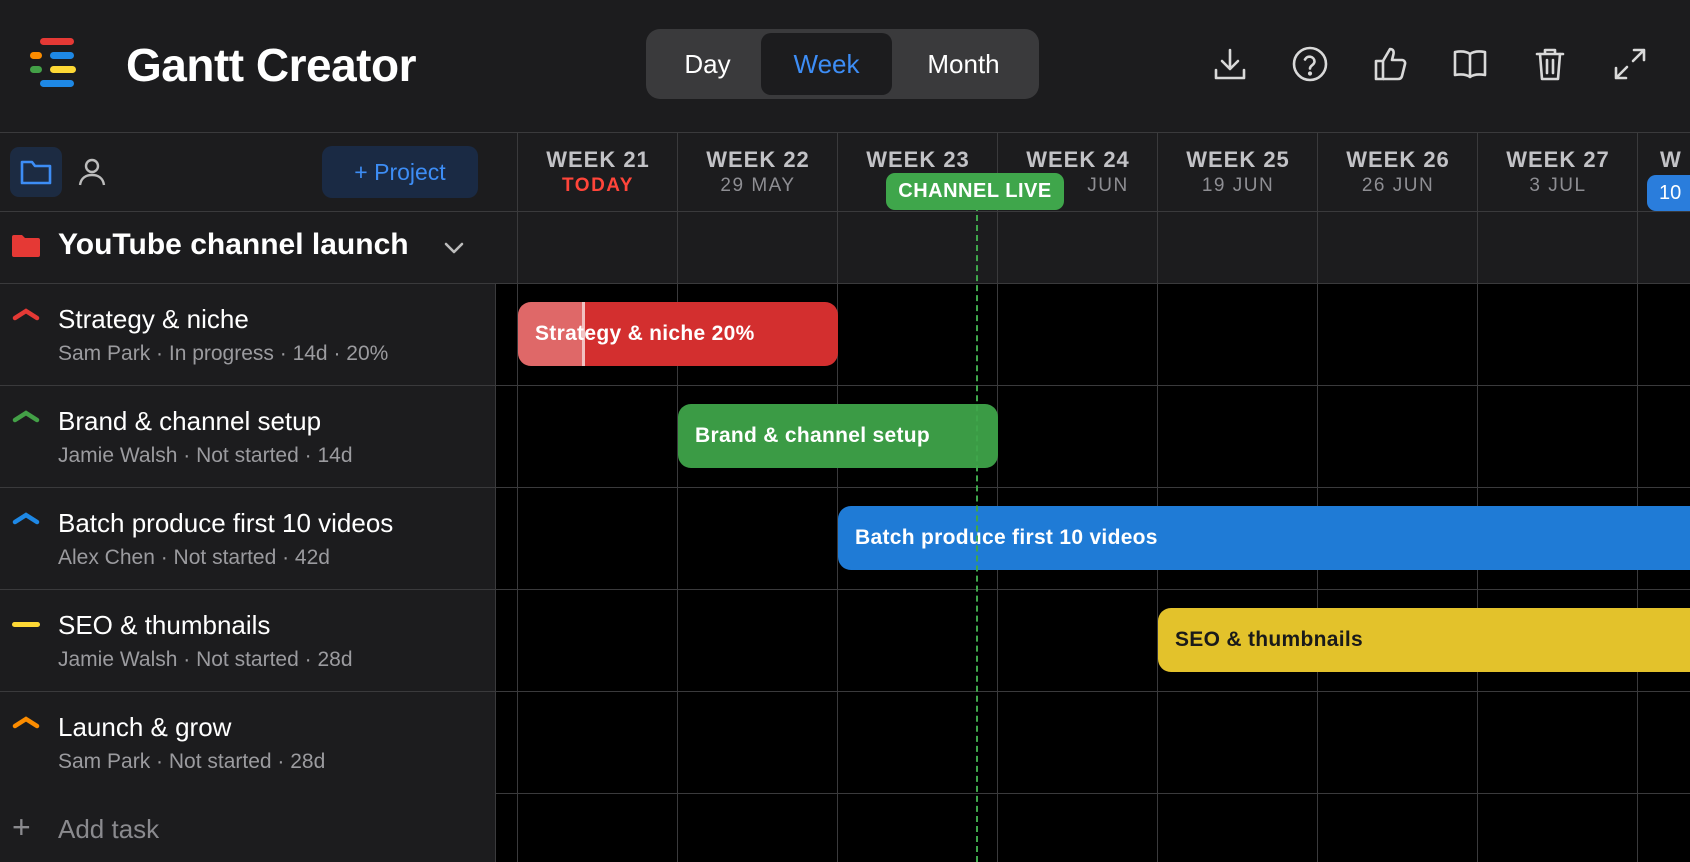  What do you see at coordinates (233, 244) in the screenshot?
I see `project-name: YouTube channel launch` at bounding box center [233, 244].